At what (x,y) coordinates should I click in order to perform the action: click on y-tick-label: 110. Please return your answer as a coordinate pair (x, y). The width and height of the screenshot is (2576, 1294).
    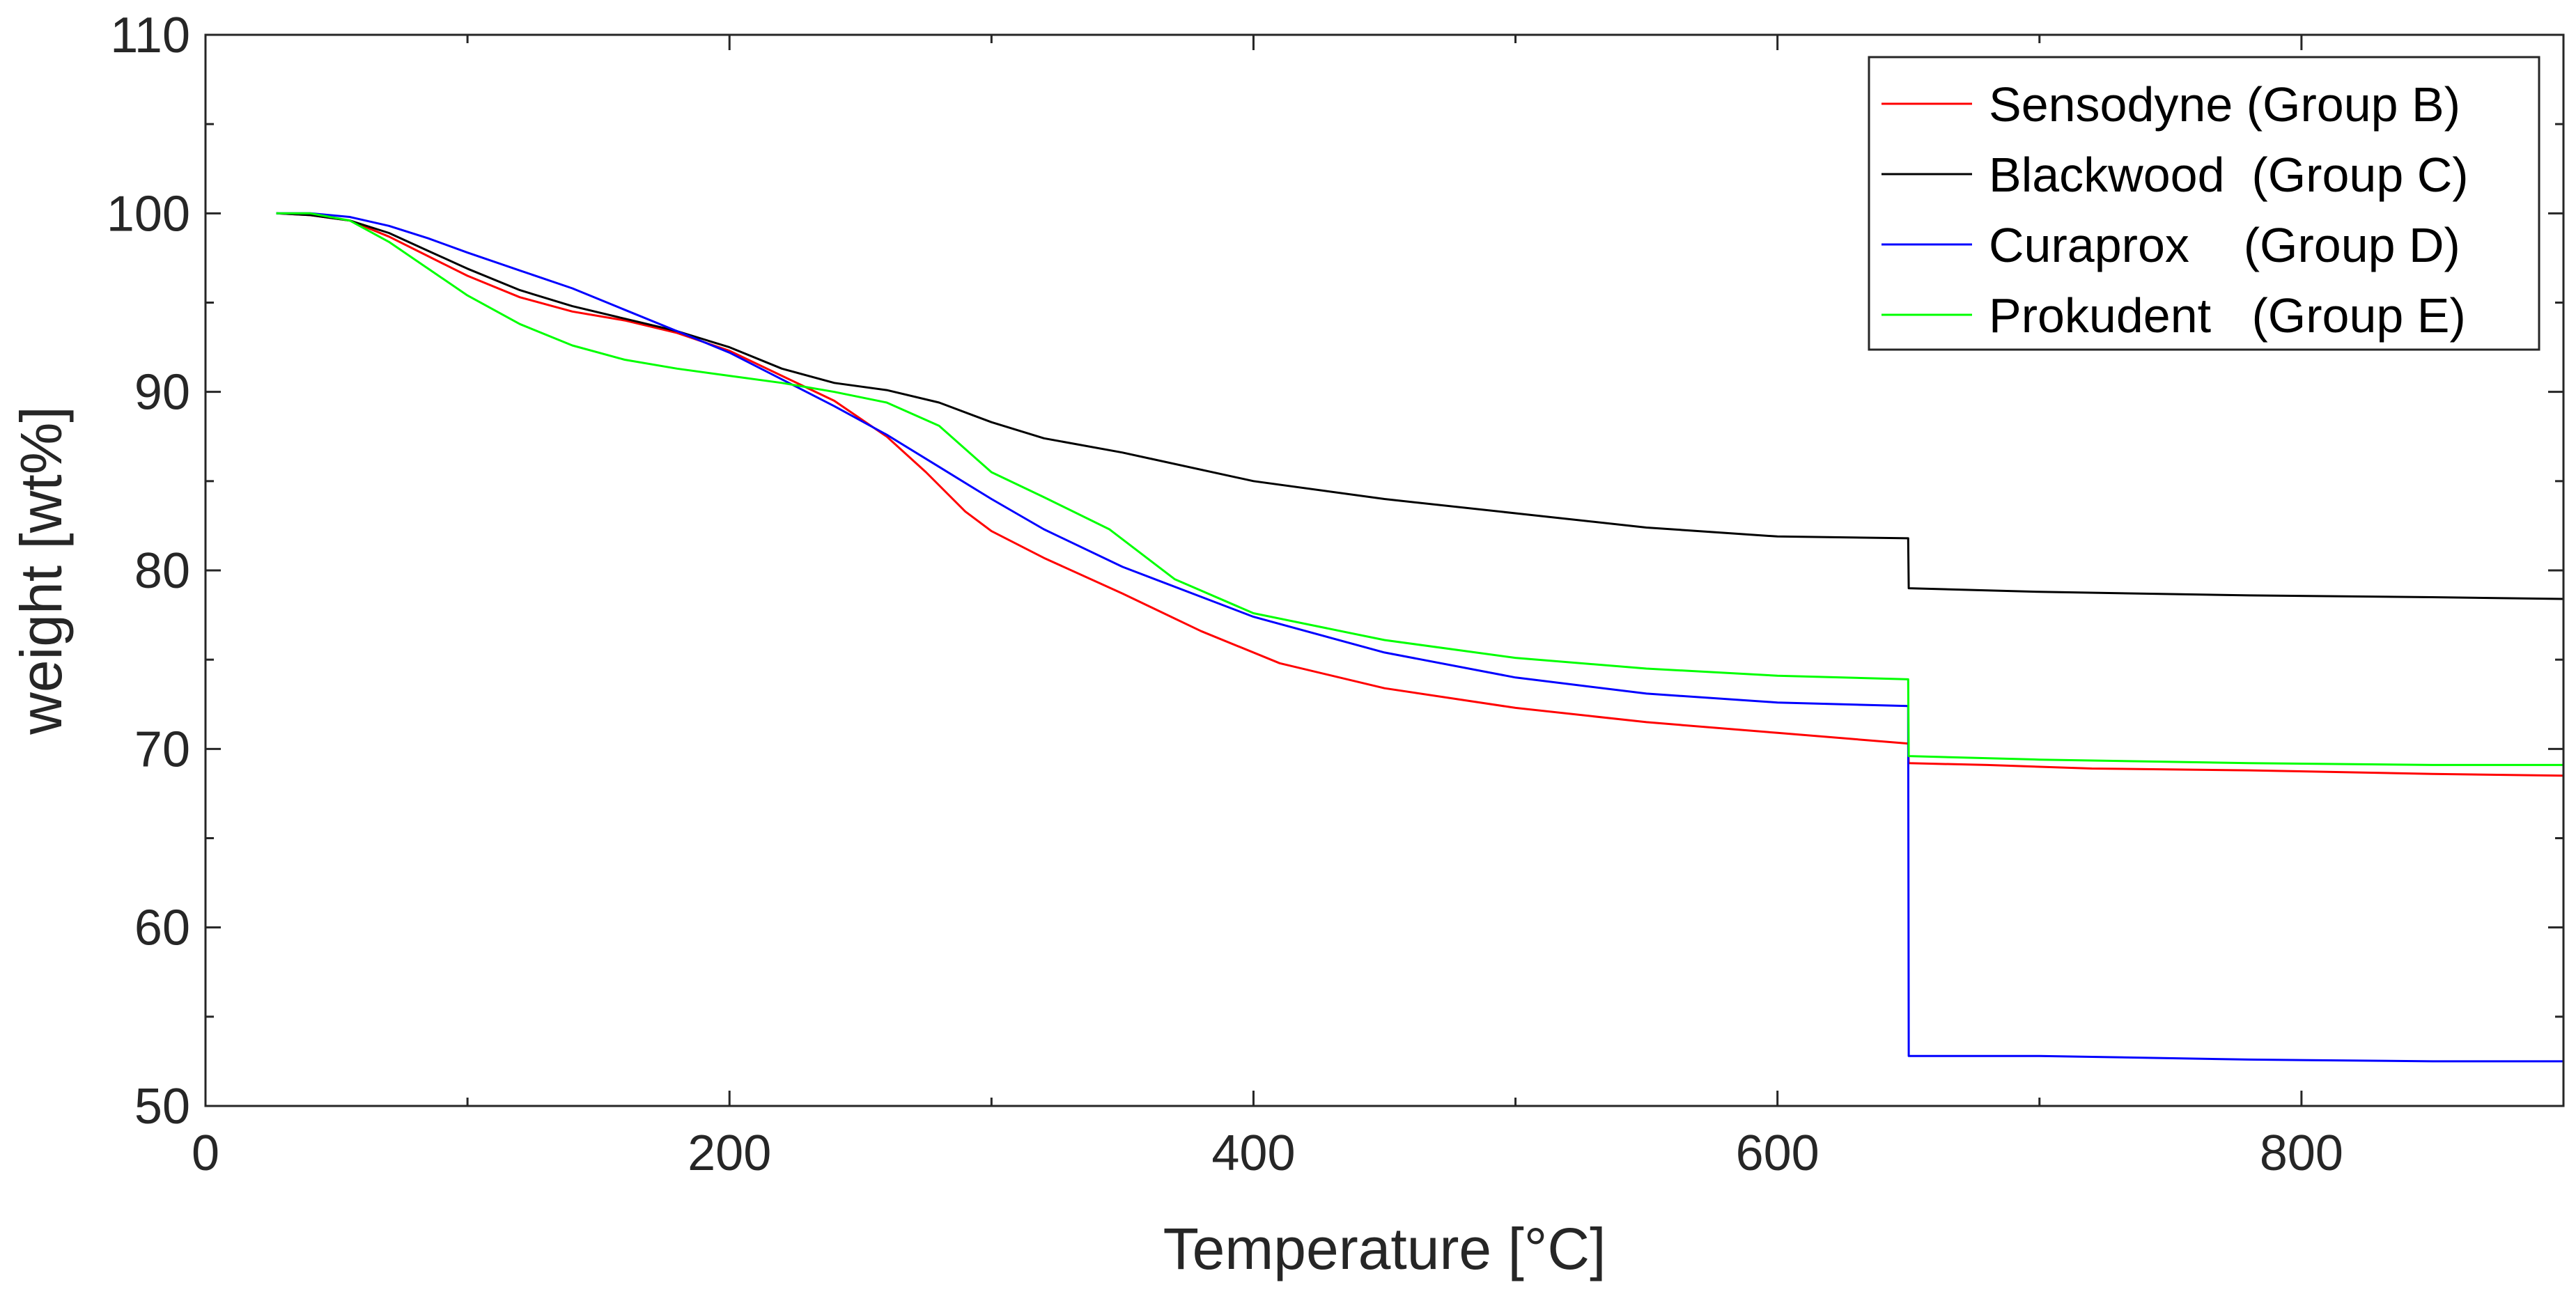
    Looking at the image, I should click on (150, 35).